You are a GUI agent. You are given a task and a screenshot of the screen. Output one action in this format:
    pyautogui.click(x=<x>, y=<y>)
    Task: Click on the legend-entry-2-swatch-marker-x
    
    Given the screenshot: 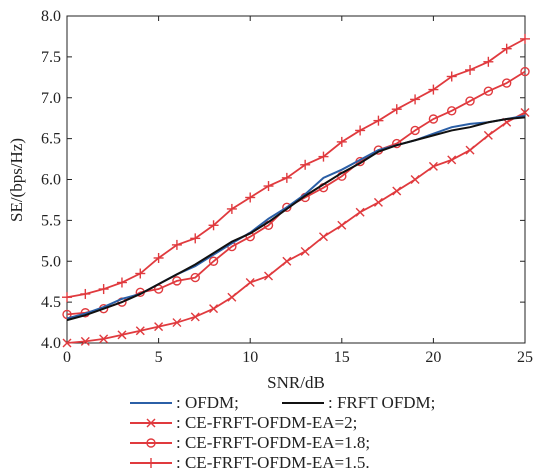 What is the action you would take?
    pyautogui.click(x=151, y=423)
    